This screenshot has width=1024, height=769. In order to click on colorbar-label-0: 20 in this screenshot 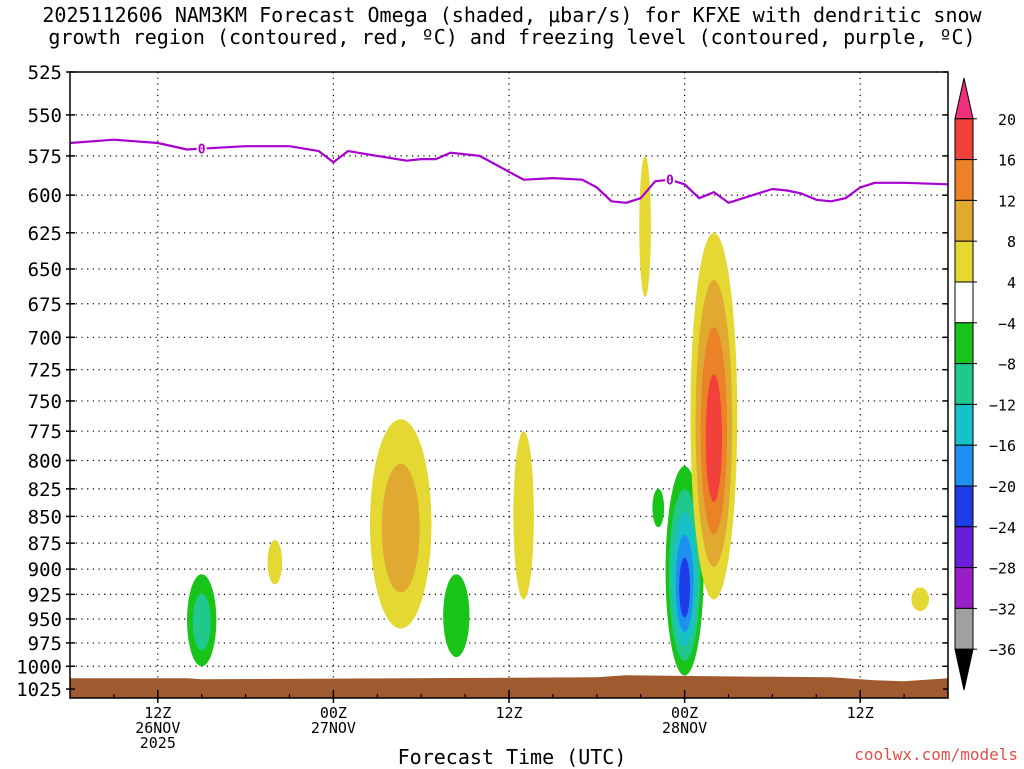, I will do `click(1007, 120)`.